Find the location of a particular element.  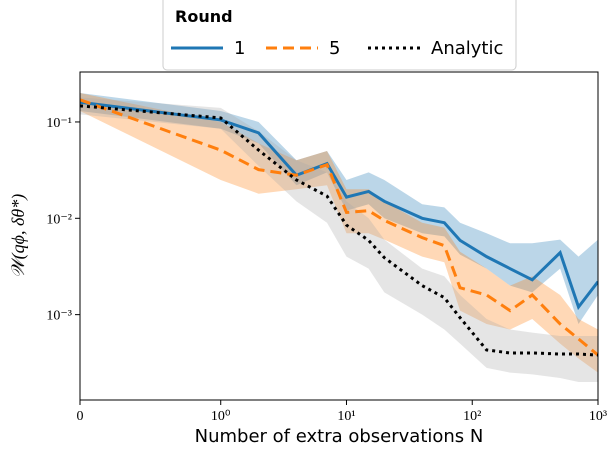

y-axis-label: 𝒲(qϕ, δθ*) is located at coordinates (18, 236).